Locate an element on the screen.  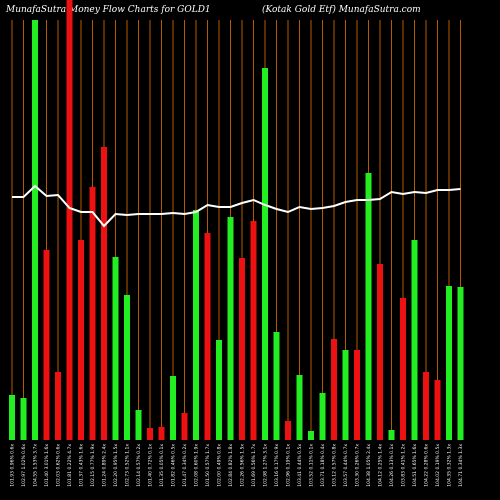
x-tick-label: 103.83 0.41% 1.2x is located at coordinates (404, 465).